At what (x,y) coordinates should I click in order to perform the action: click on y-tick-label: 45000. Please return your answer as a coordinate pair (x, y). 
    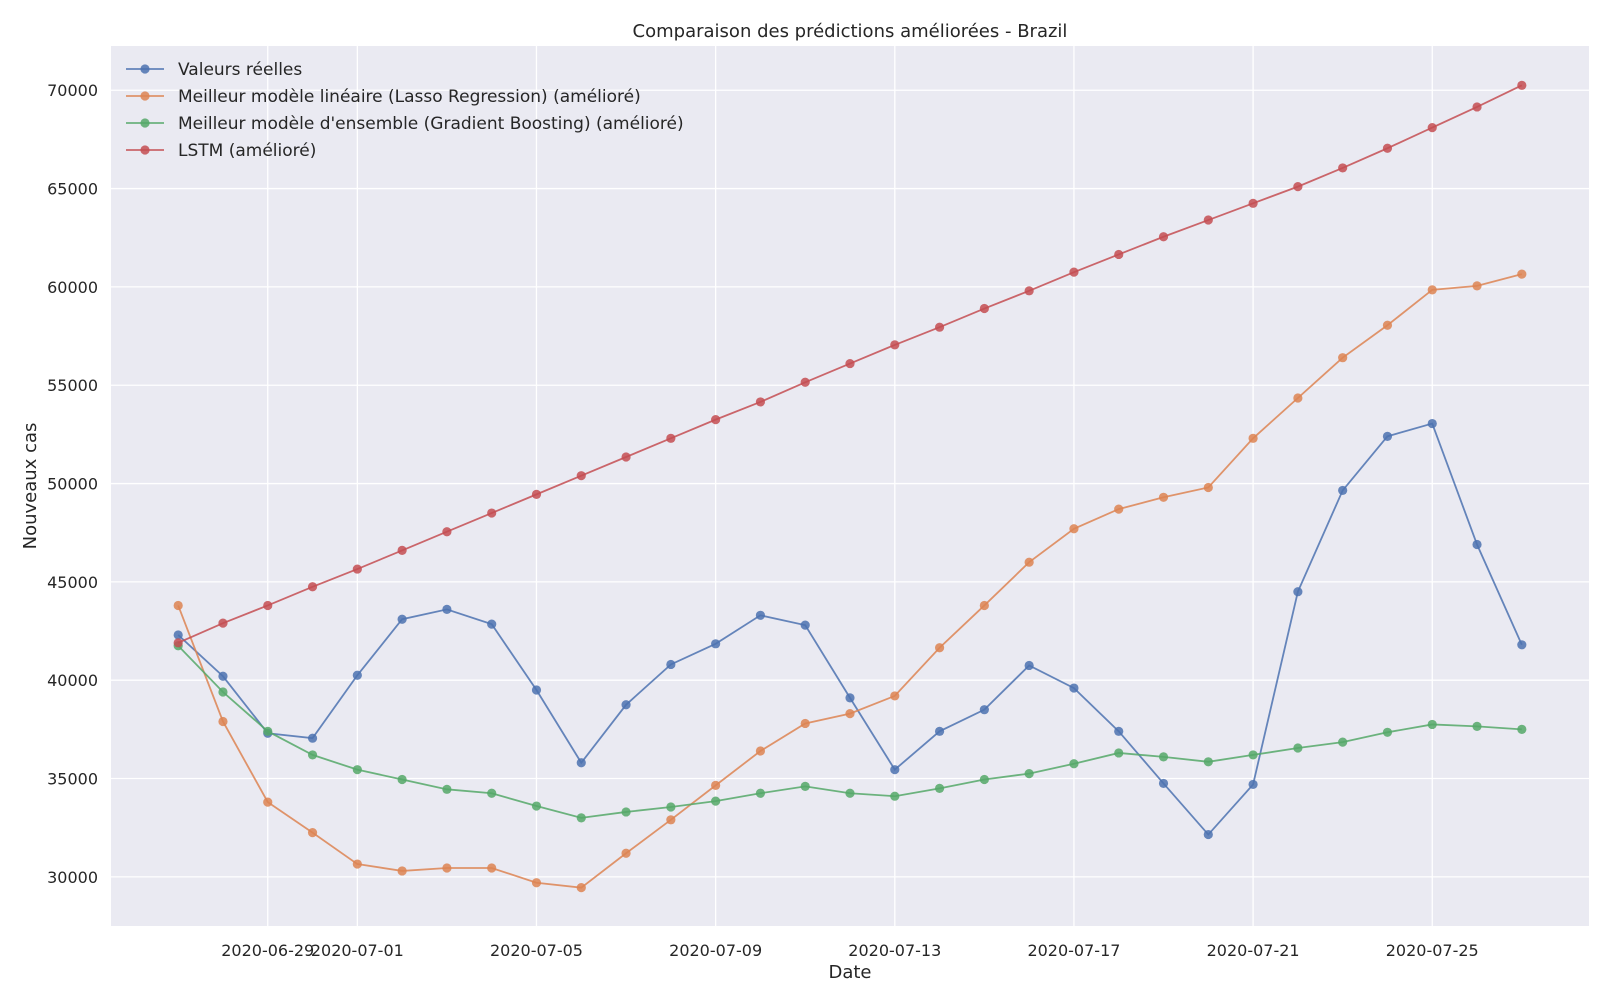
    Looking at the image, I should click on (72, 582).